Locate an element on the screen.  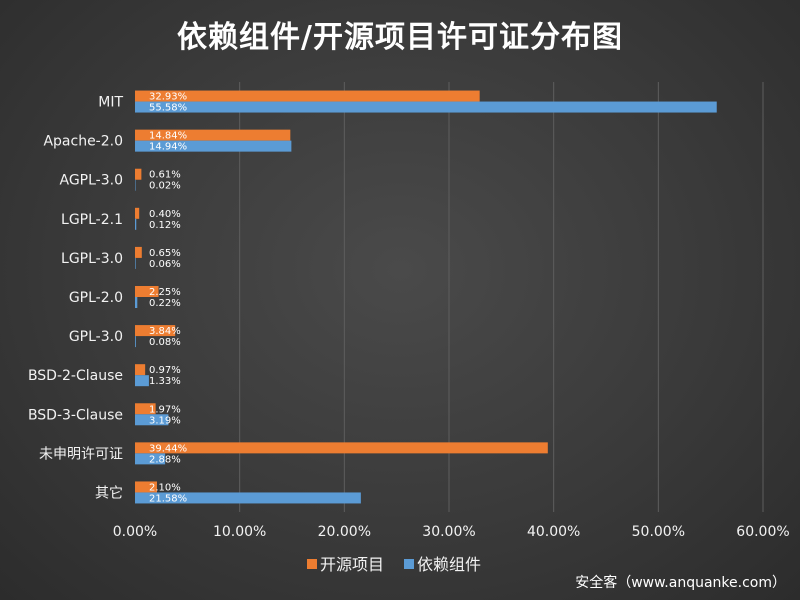
data-label: 0.08% is located at coordinates (165, 342).